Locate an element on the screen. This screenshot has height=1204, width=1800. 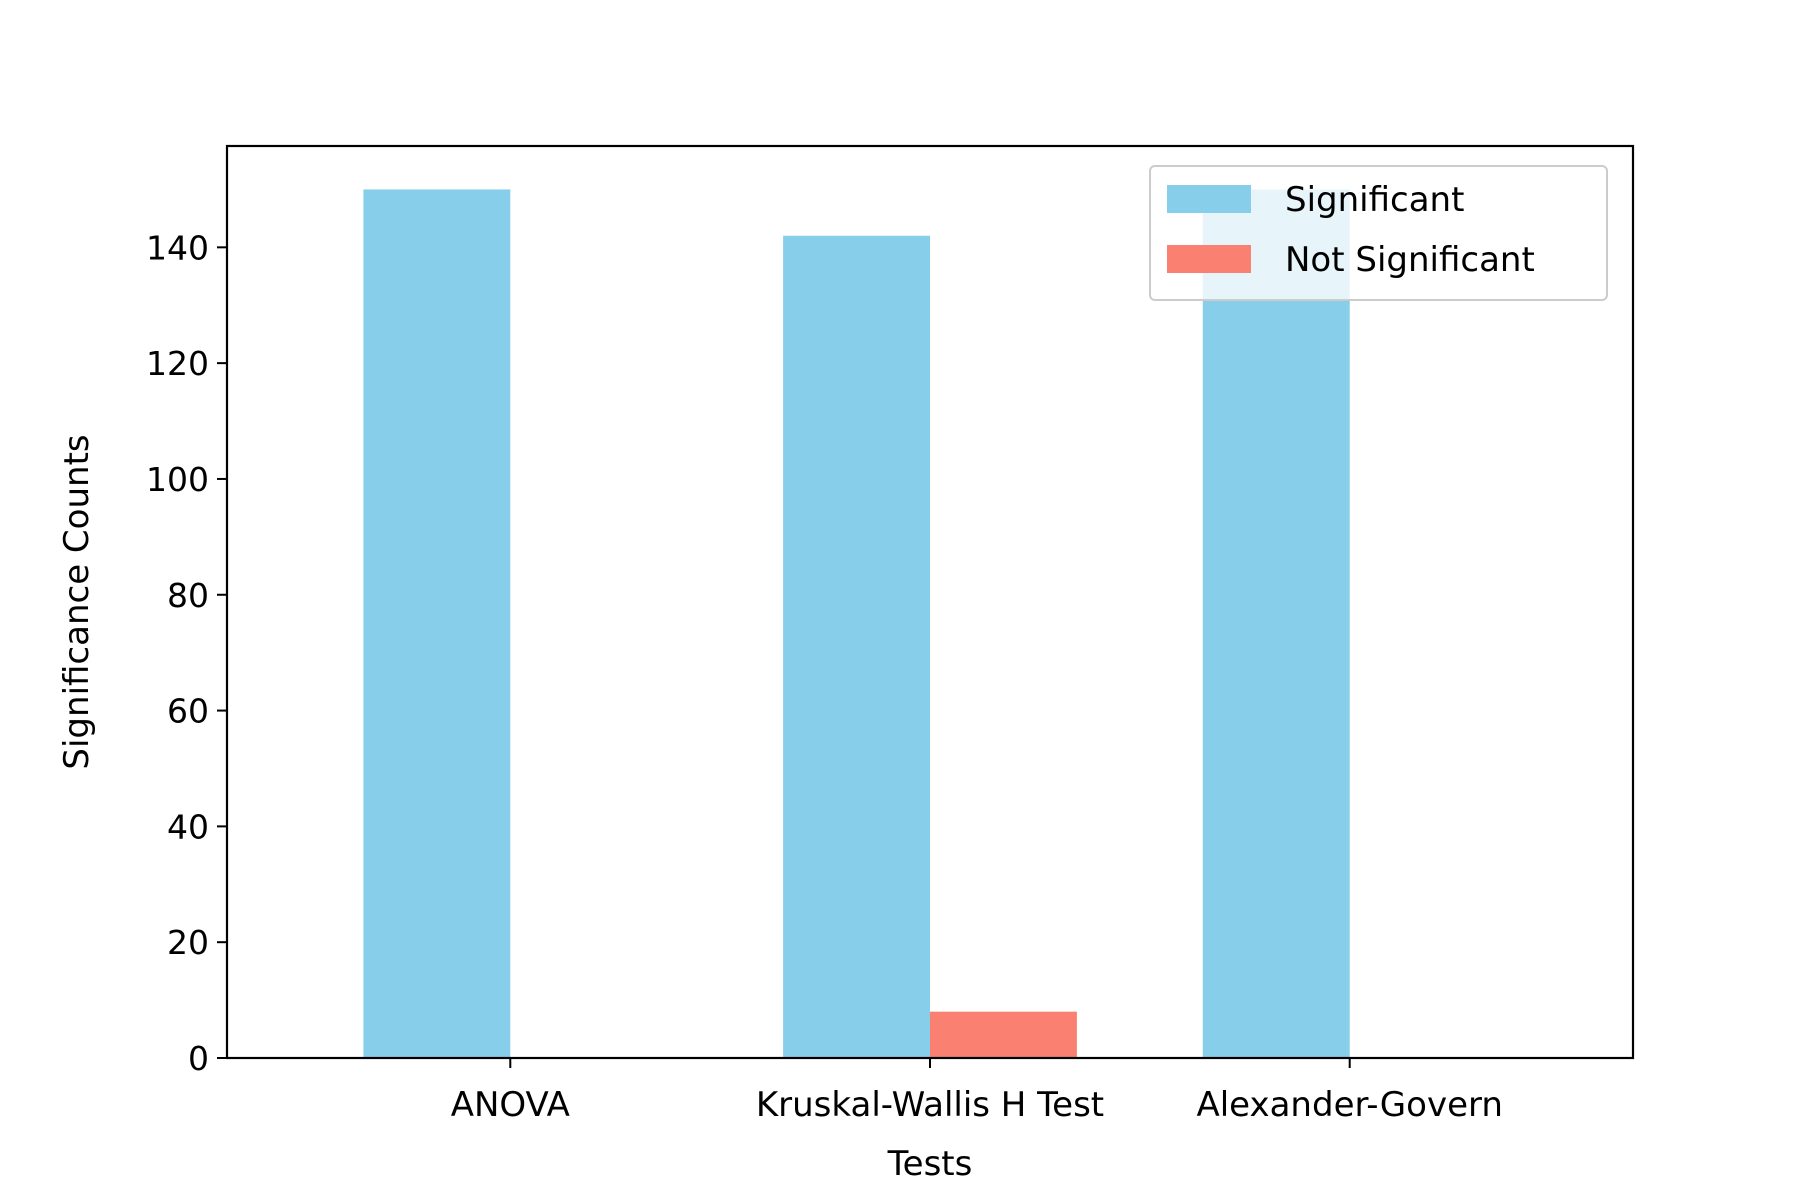
legend-label-significant: Significant is located at coordinates (1374, 200).